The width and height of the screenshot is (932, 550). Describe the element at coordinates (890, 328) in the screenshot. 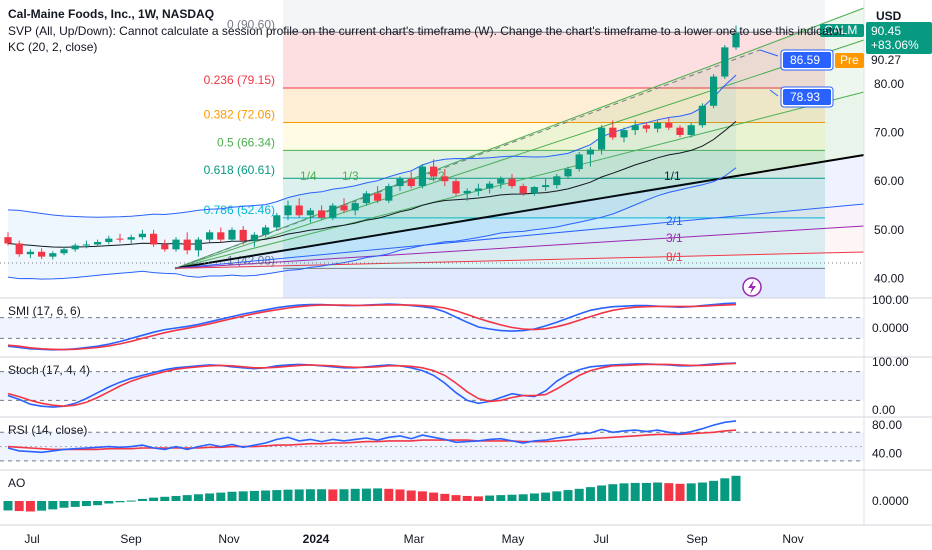

I see `smi-axis-label: 0.0000` at that location.